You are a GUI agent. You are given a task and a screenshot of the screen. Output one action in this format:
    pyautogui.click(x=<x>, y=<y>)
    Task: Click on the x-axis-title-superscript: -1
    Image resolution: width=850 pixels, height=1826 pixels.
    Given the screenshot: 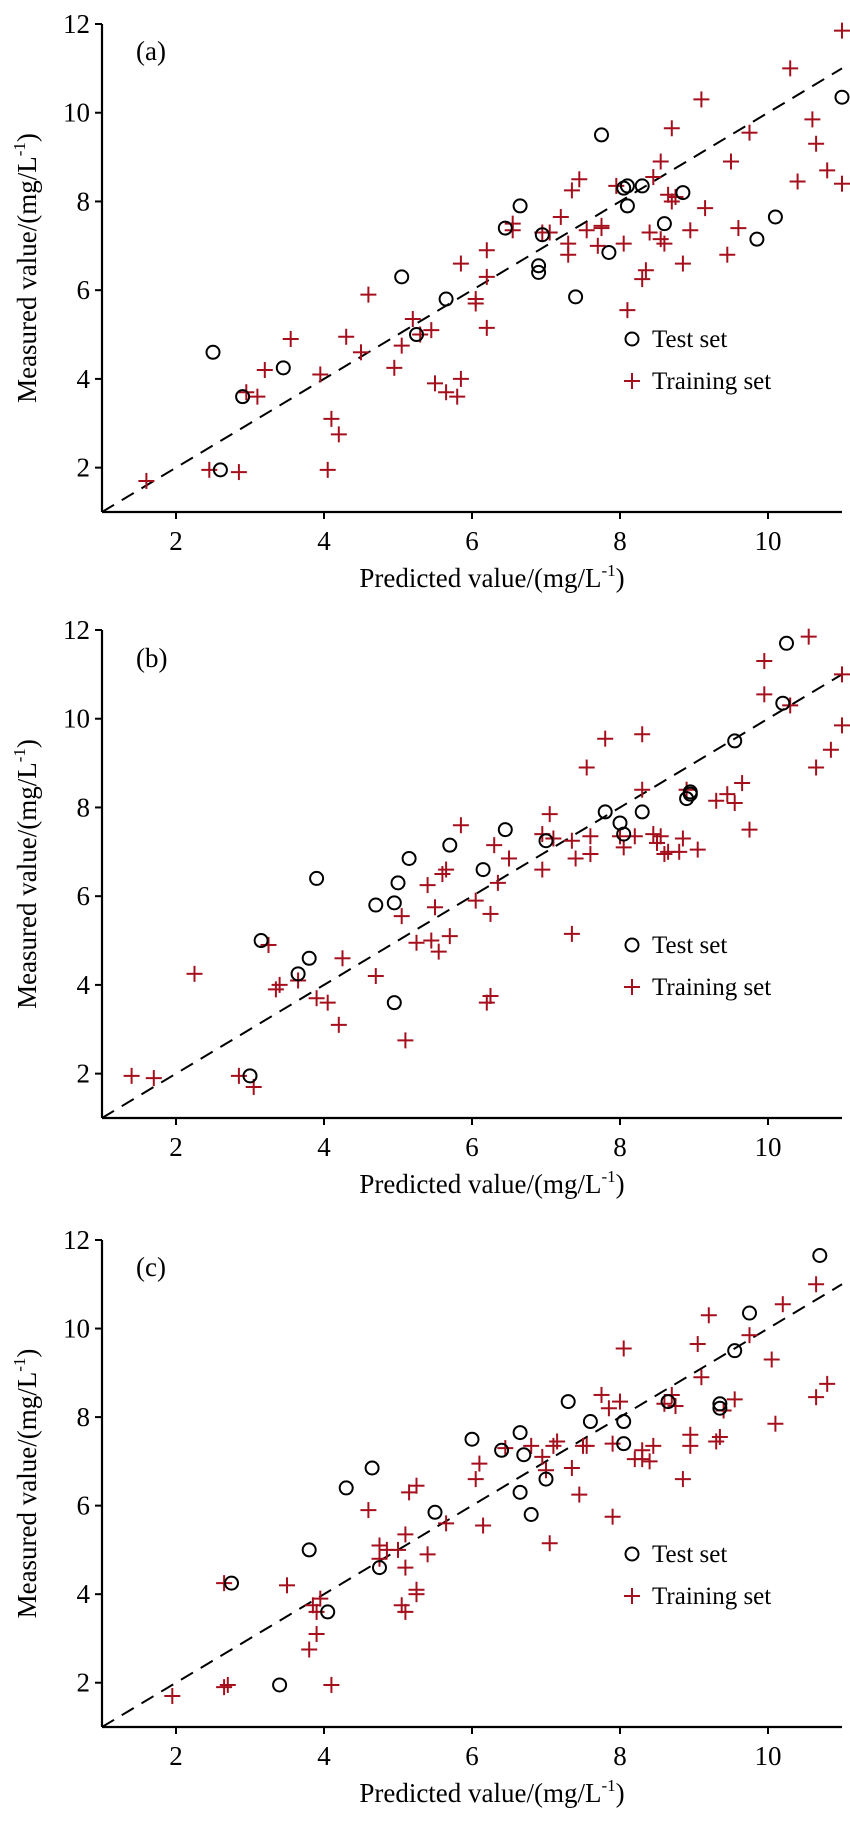 What is the action you would take?
    pyautogui.click(x=609, y=1176)
    